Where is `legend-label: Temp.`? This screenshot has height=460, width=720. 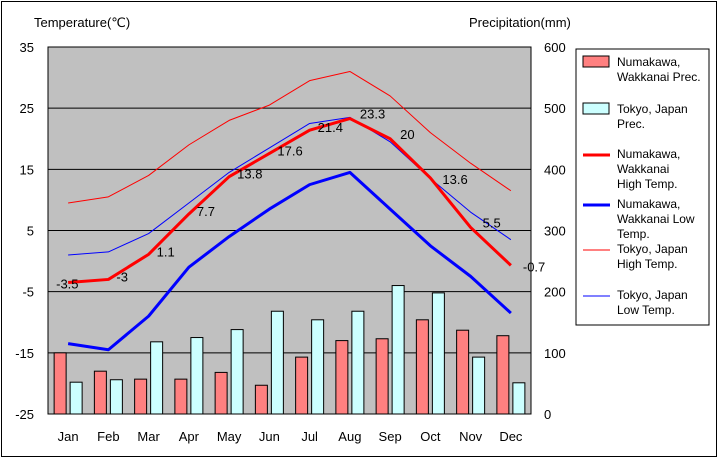
legend-label: Temp. is located at coordinates (633, 234).